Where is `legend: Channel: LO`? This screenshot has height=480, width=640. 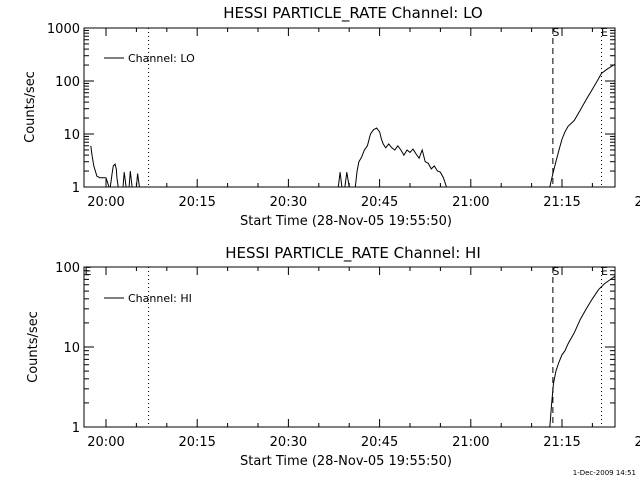 legend: Channel: LO is located at coordinates (149, 58).